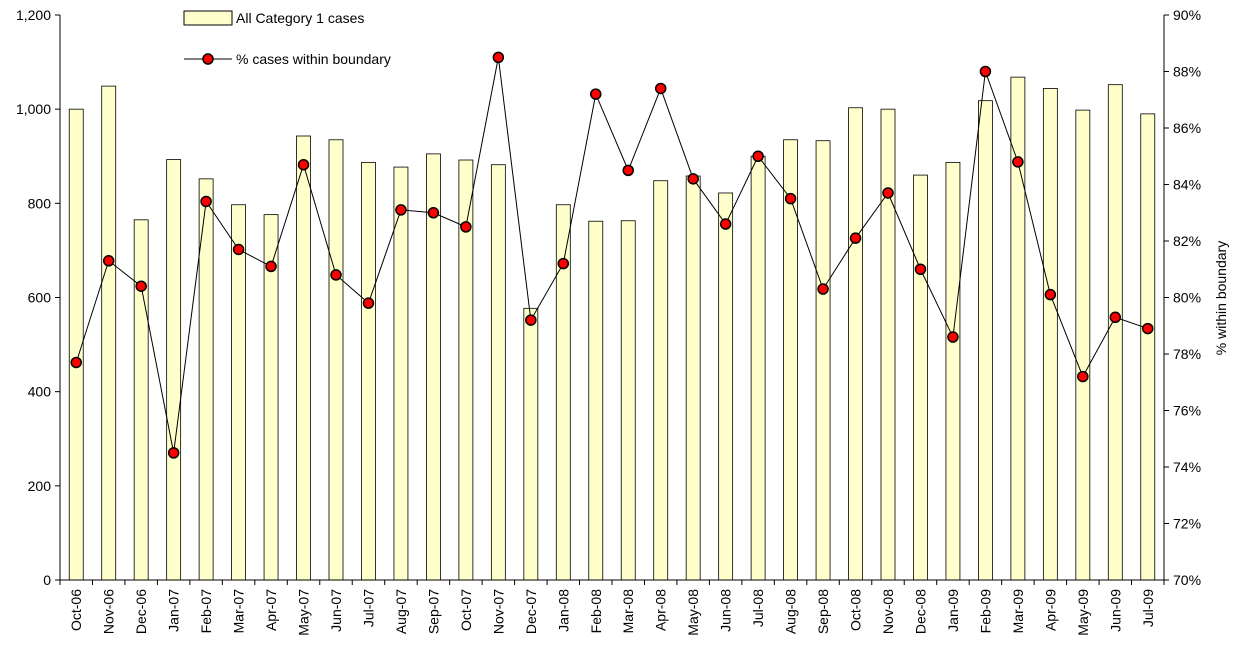 Image resolution: width=1237 pixels, height=646 pixels. I want to click on y-left-tick-label: 1,000, so click(33, 109).